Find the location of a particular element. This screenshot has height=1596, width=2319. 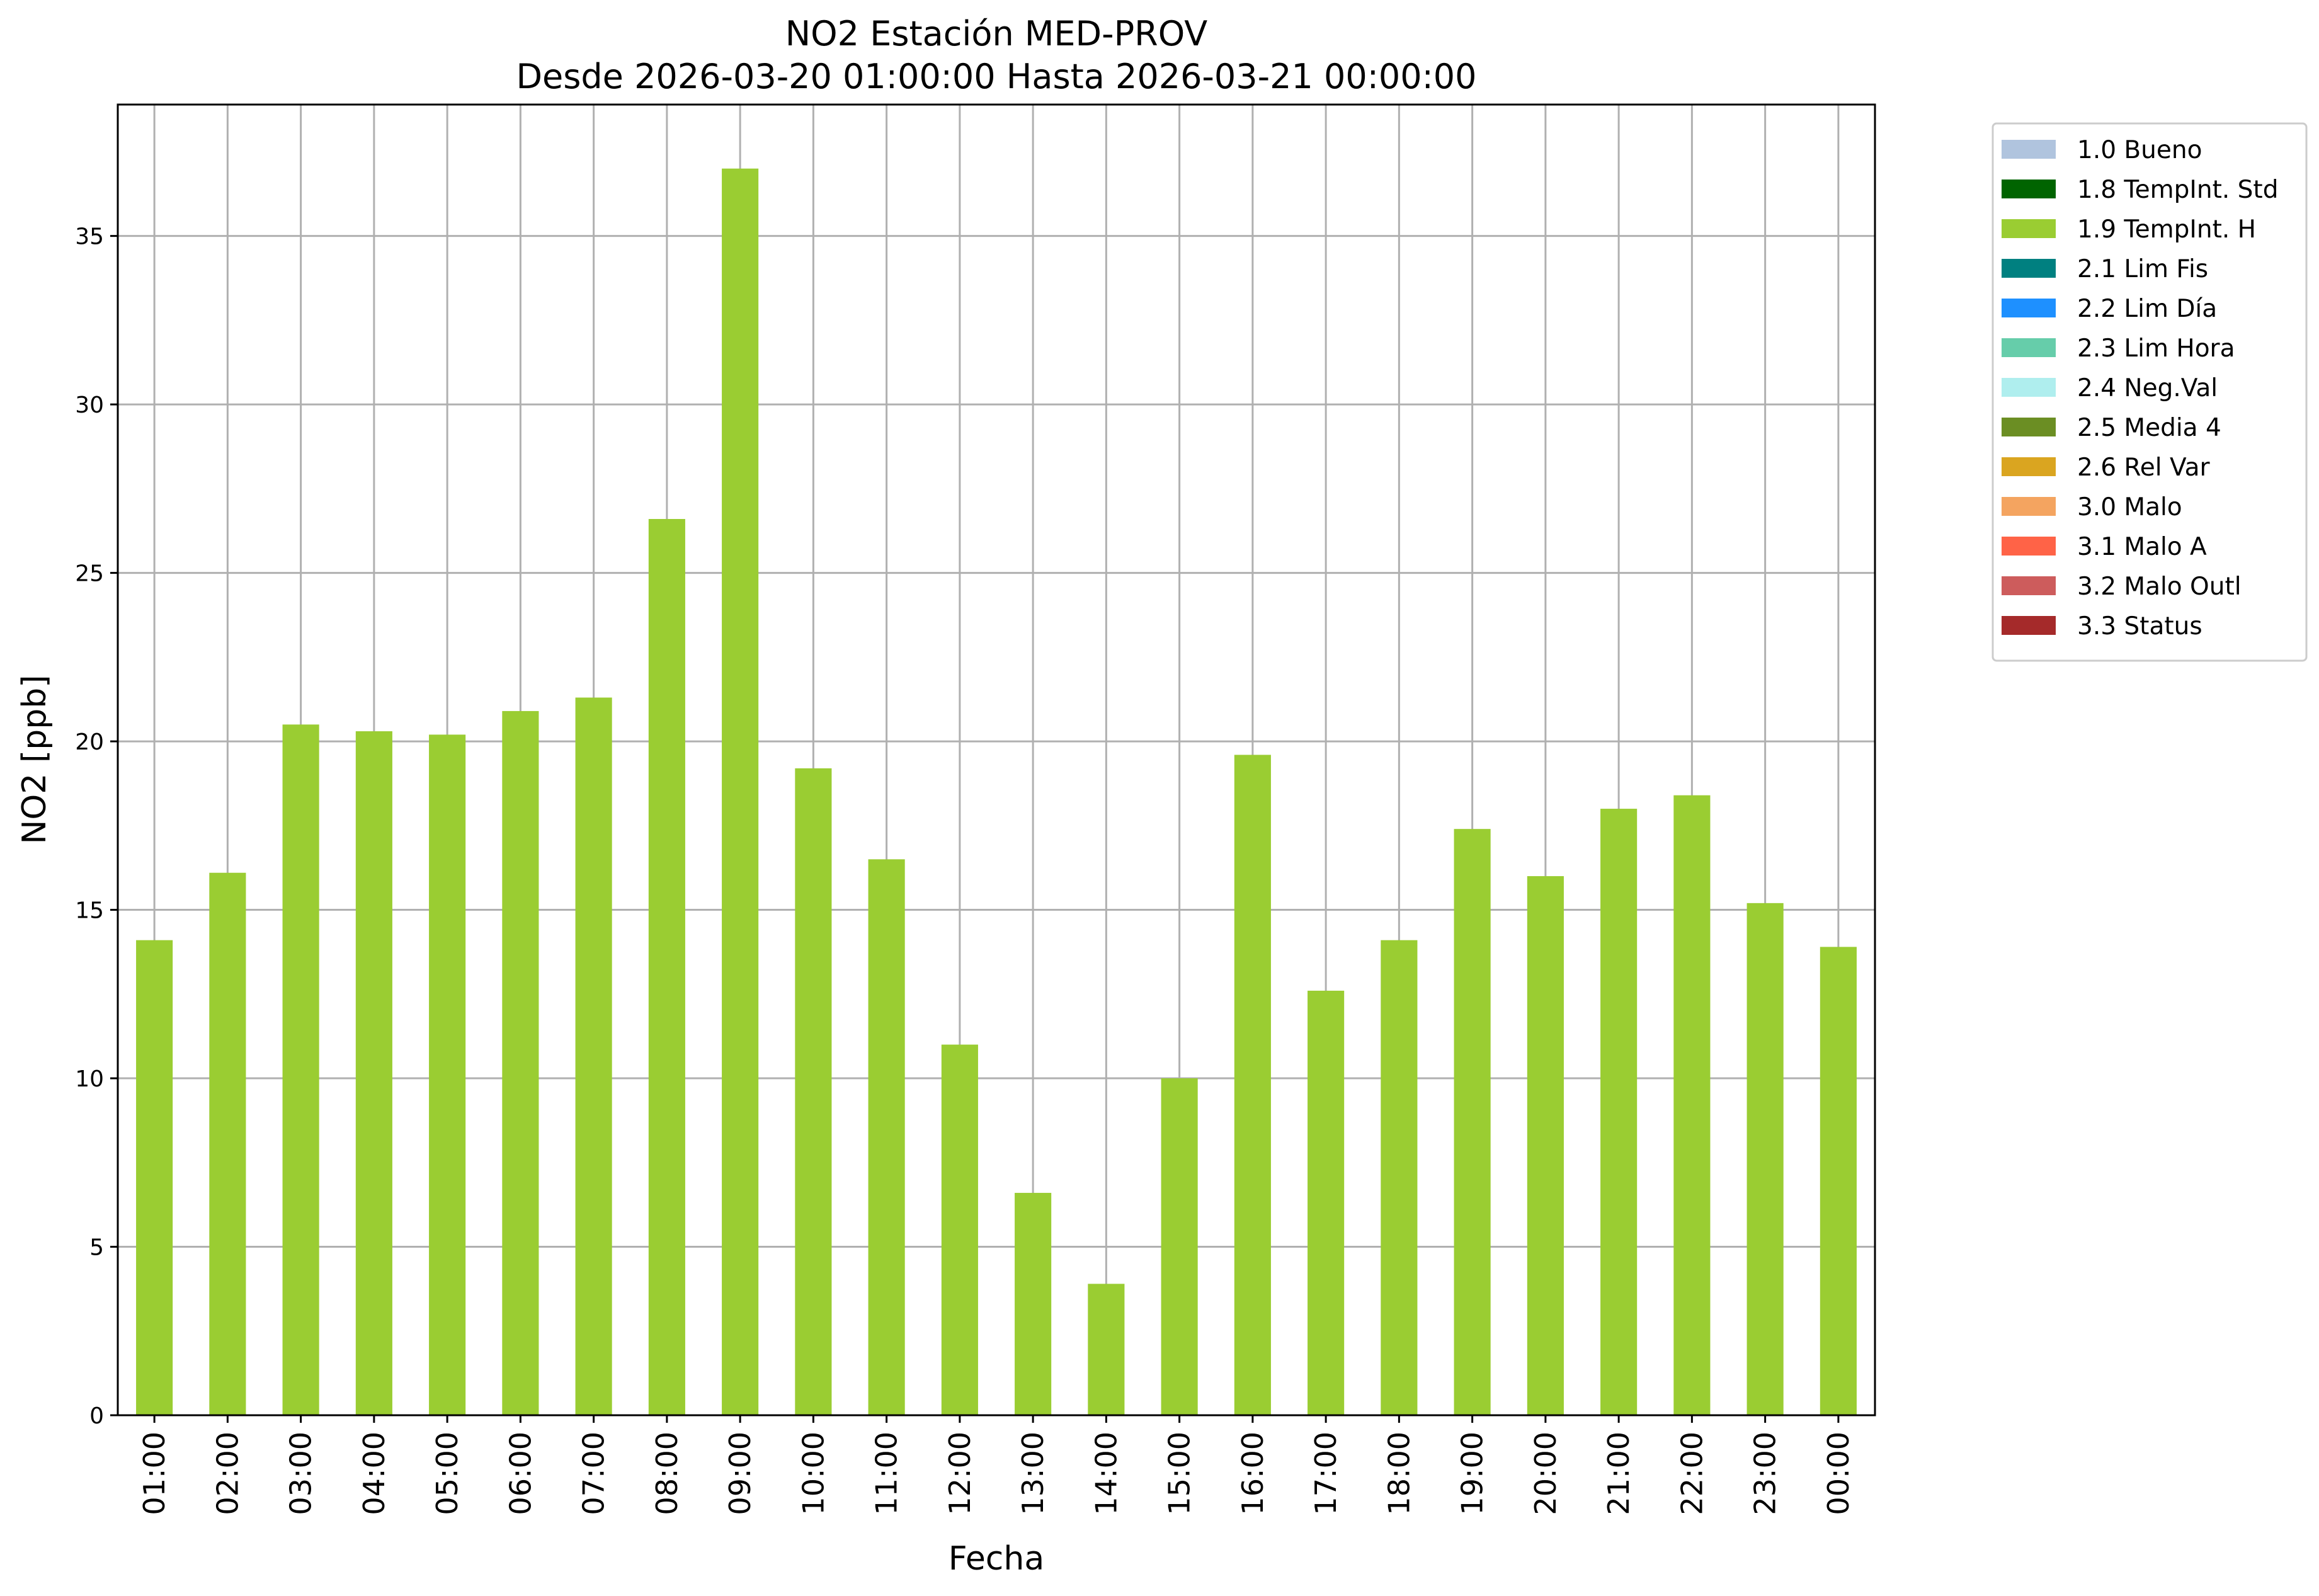

x-tick-label: 22:00 is located at coordinates (1692, 1473).